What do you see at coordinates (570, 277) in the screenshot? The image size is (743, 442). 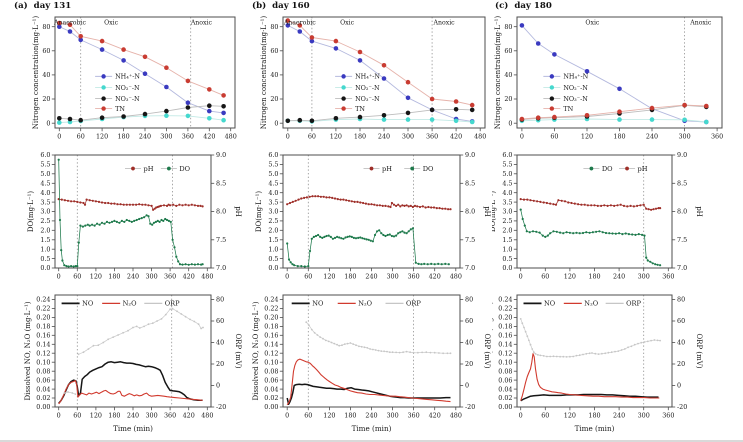 I see `svg-text: 120` at bounding box center [570, 277].